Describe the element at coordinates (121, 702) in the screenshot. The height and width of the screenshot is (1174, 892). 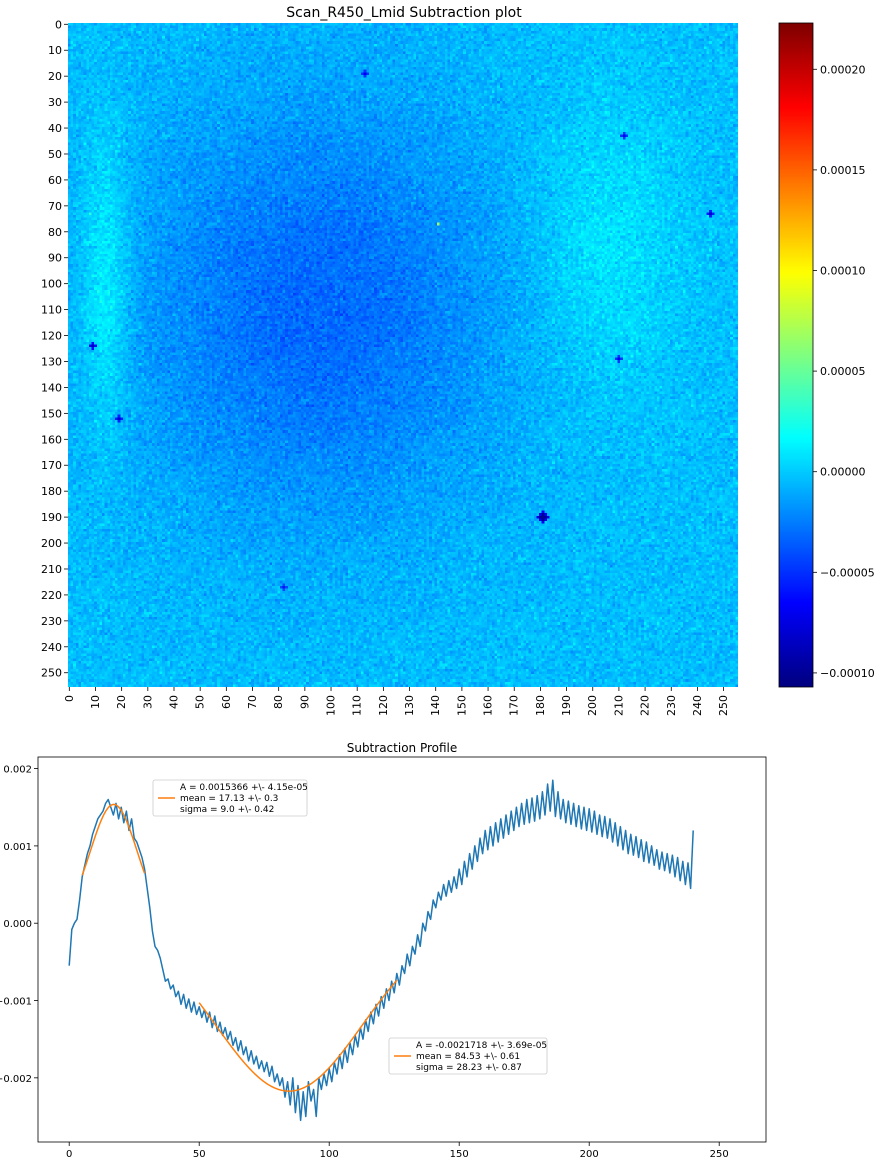
I see `heatmap-x-tick-label: 20` at that location.